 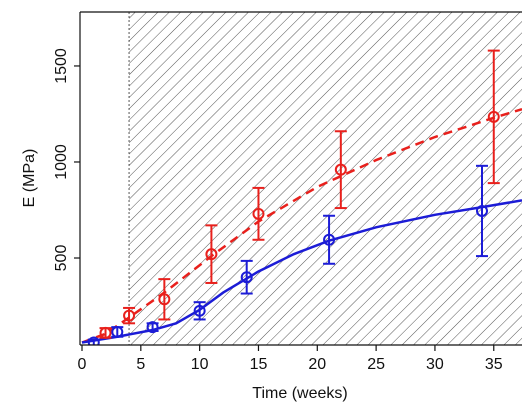 What do you see at coordinates (299, 393) in the screenshot?
I see `x-axis-label: Time (weeks)` at bounding box center [299, 393].